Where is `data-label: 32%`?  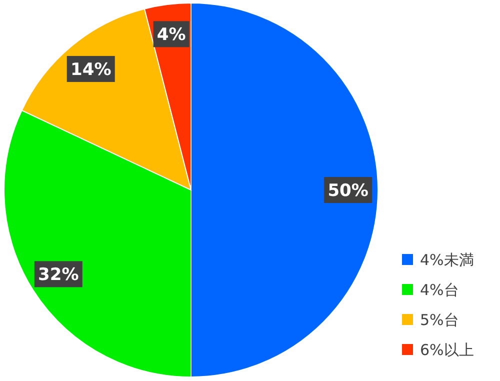
data-label: 32% is located at coordinates (58, 275).